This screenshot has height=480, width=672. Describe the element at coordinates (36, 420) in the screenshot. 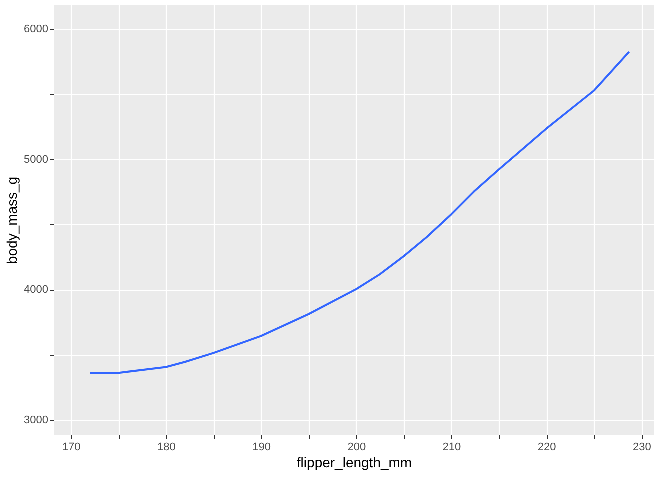

I see `y-tick-label: 3000` at that location.